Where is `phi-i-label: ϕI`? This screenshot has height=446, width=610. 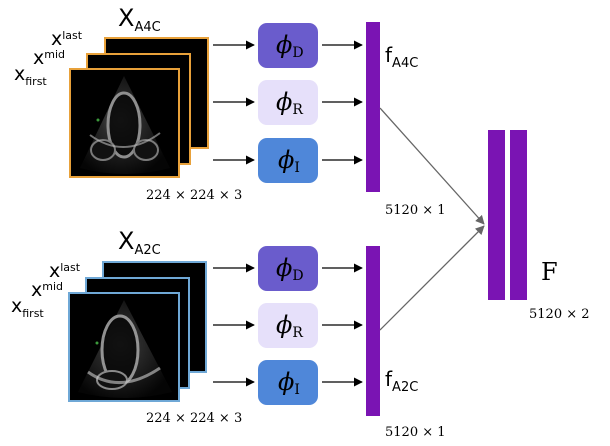
phi-i-label: ϕI is located at coordinates (289, 161).